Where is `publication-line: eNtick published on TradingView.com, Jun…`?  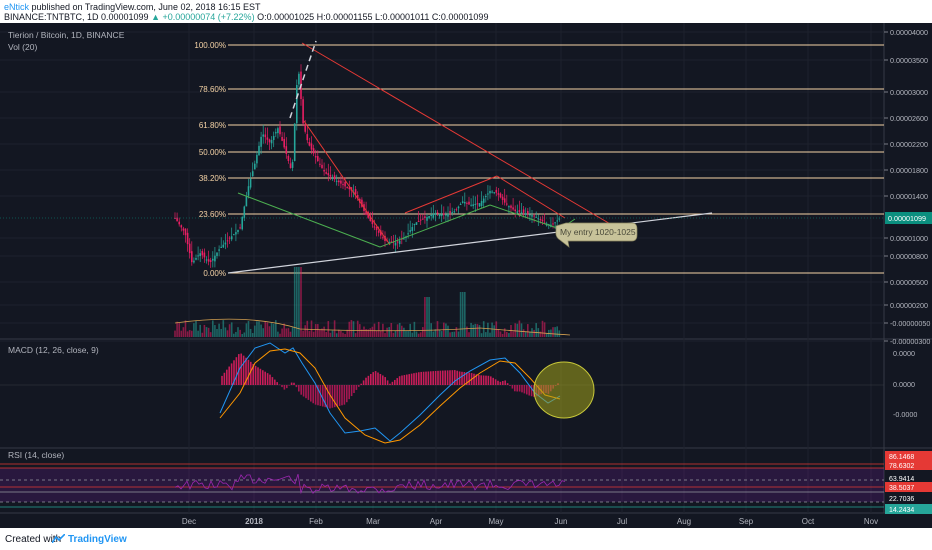
publication-line: eNtick published on TradingView.com, Jun… is located at coordinates (132, 7).